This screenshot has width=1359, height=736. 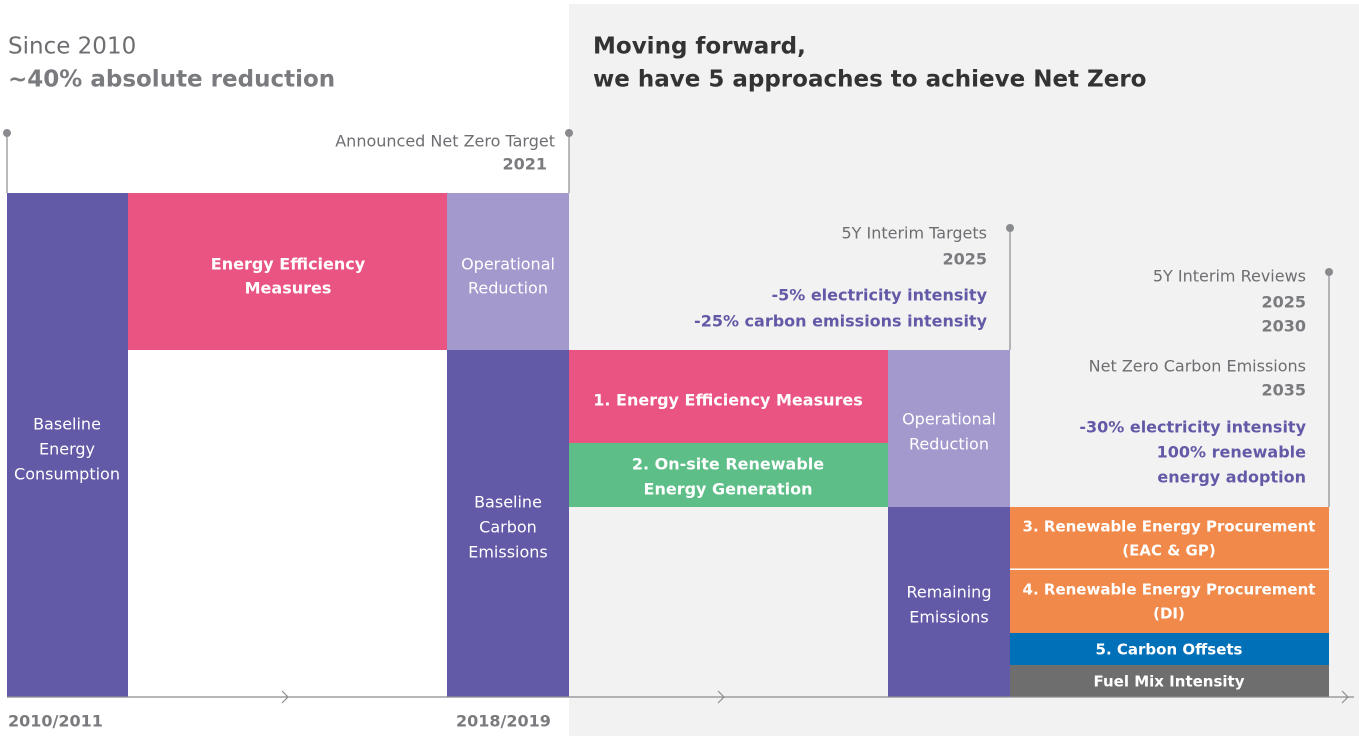 What do you see at coordinates (1283, 326) in the screenshot?
I see `milestone-year: 2030` at bounding box center [1283, 326].